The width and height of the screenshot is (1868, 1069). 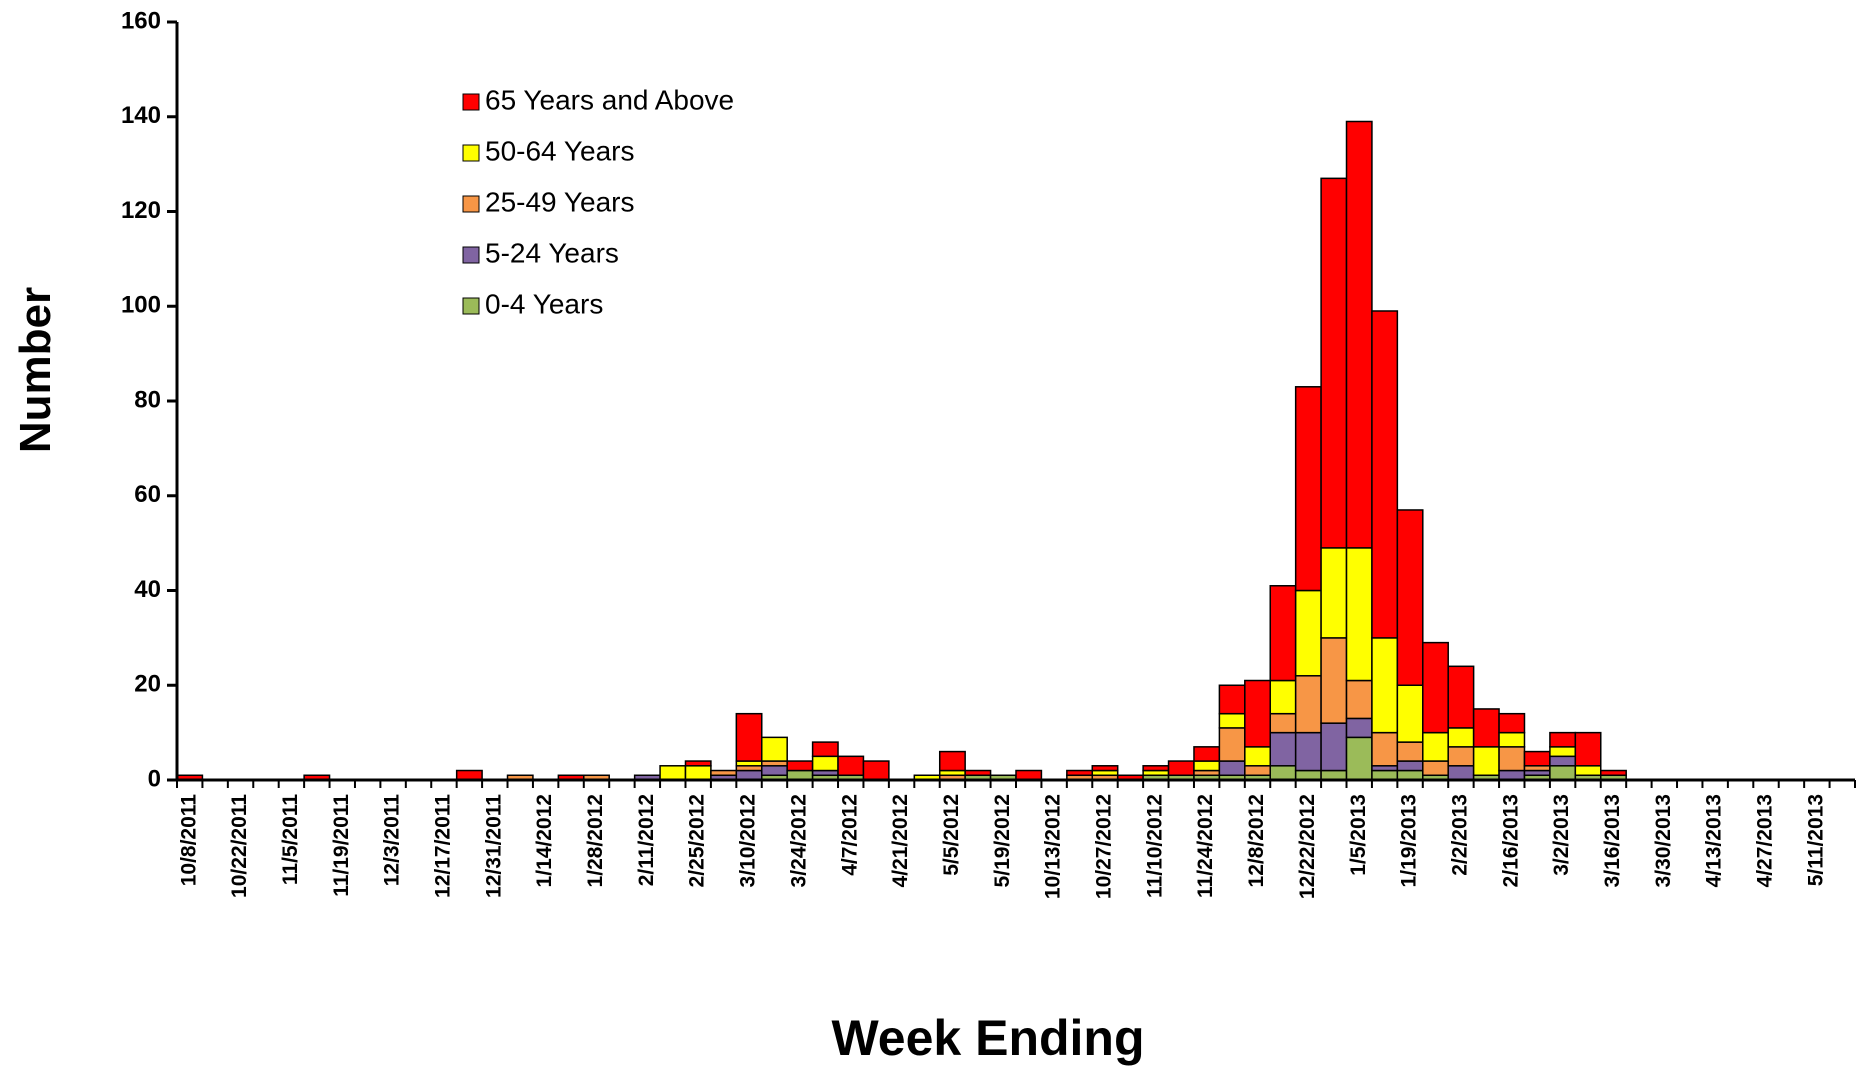 I want to click on x-tick-label: 11/10/2012, so click(x=1154, y=846).